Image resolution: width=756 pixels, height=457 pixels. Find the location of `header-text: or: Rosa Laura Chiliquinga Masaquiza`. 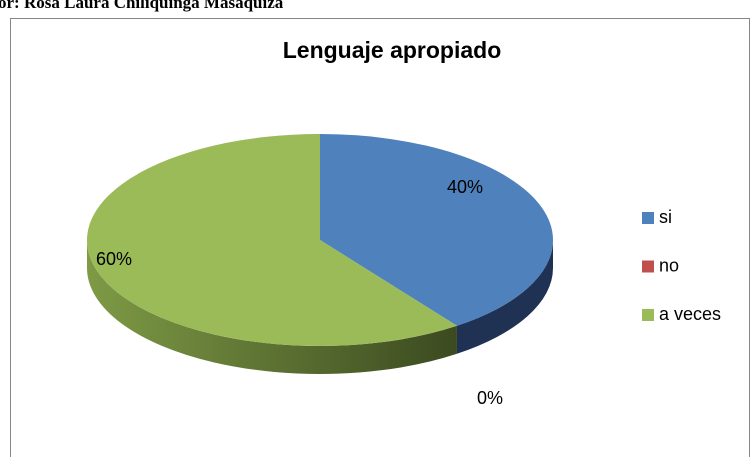

header-text: or: Rosa Laura Chiliquinga Masaquiza is located at coordinates (142, 6).